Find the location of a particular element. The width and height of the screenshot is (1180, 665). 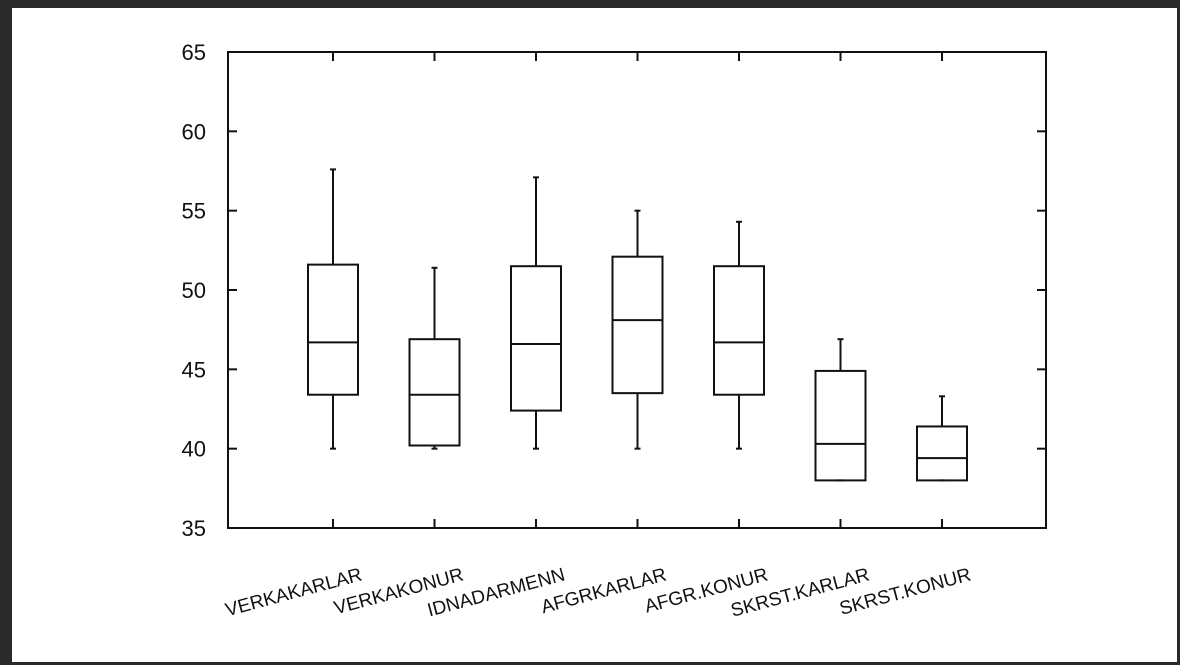

box-verkakarlar is located at coordinates (333, 309).